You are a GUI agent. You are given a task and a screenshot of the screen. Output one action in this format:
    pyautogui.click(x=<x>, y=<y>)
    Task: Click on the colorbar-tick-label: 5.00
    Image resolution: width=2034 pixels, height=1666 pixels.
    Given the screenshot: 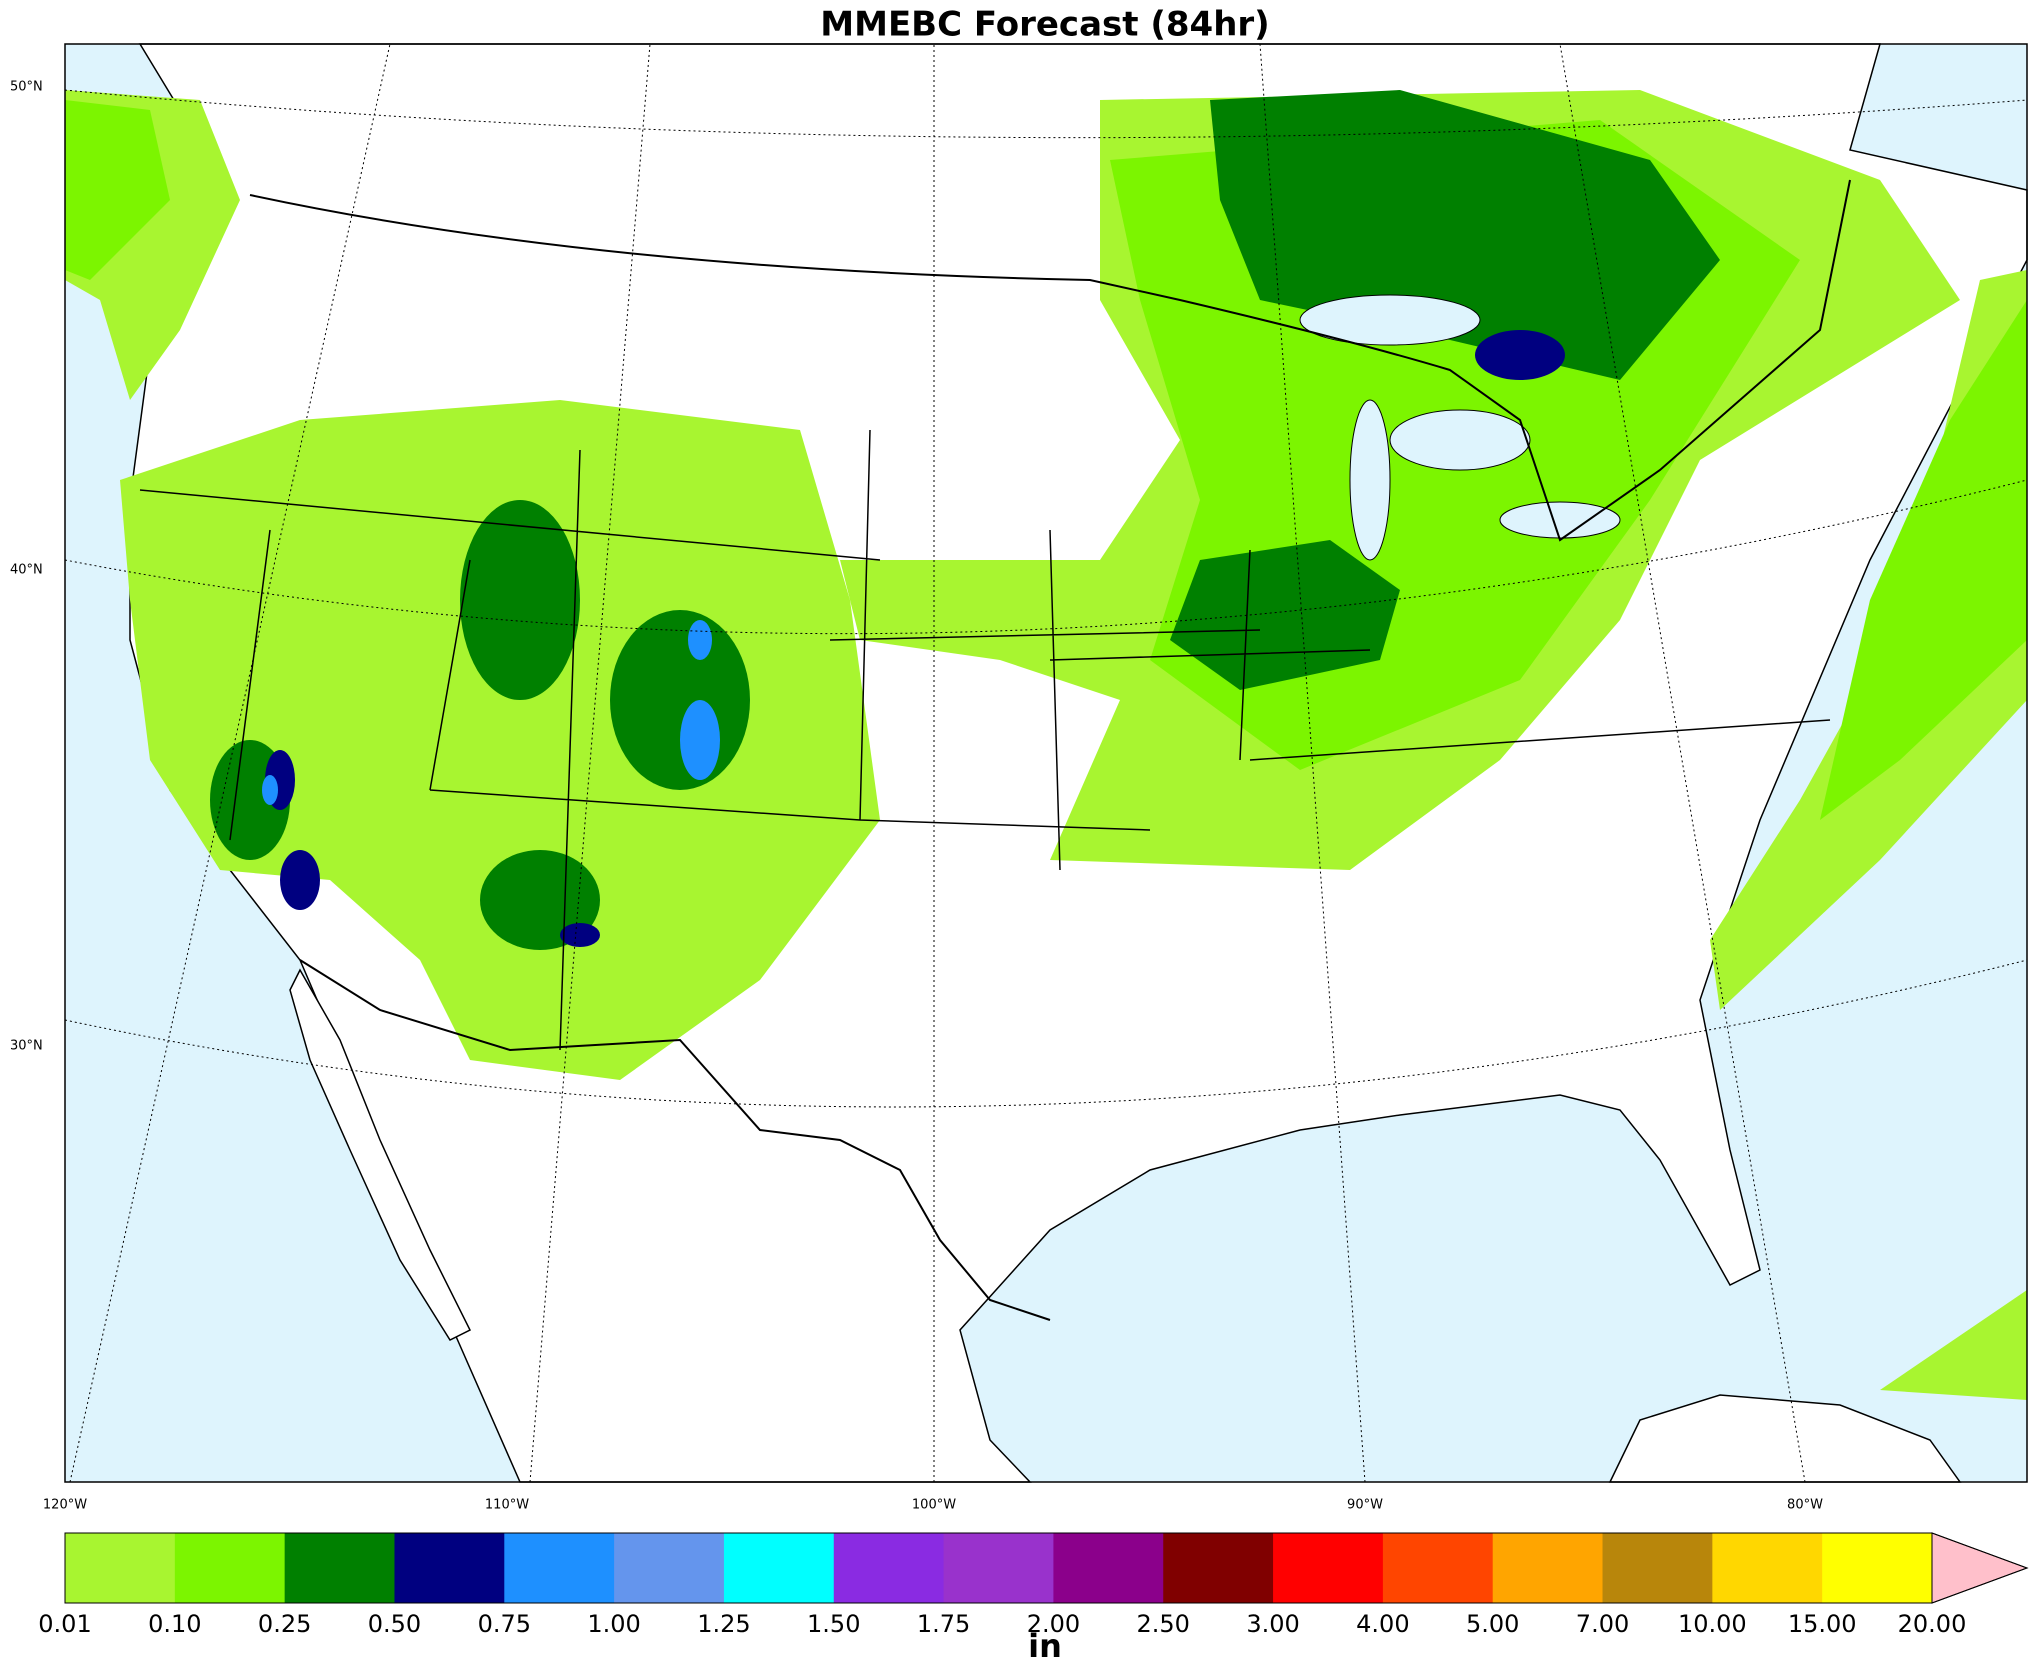 What is the action you would take?
    pyautogui.click(x=1492, y=1624)
    